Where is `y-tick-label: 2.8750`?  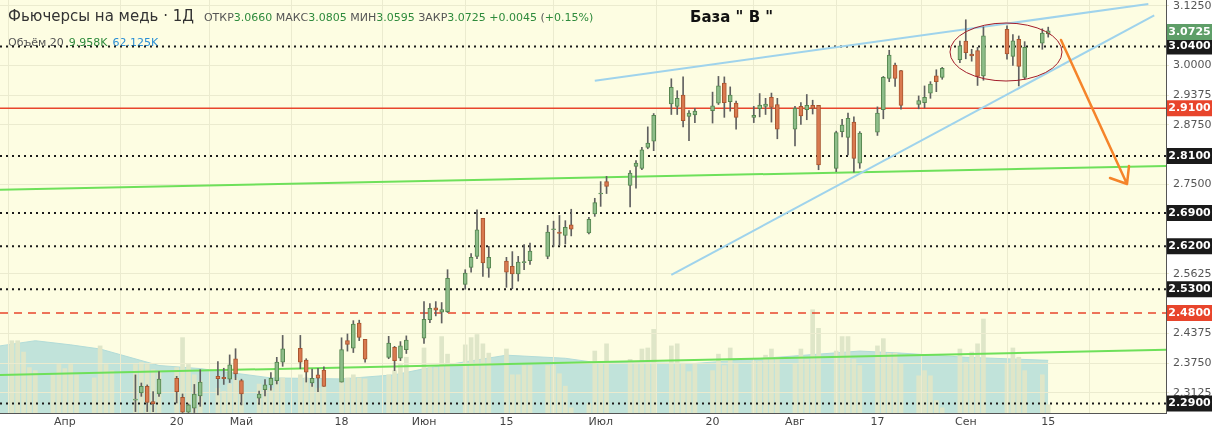
y-tick-label: 2.8750 is located at coordinates (1192, 124).